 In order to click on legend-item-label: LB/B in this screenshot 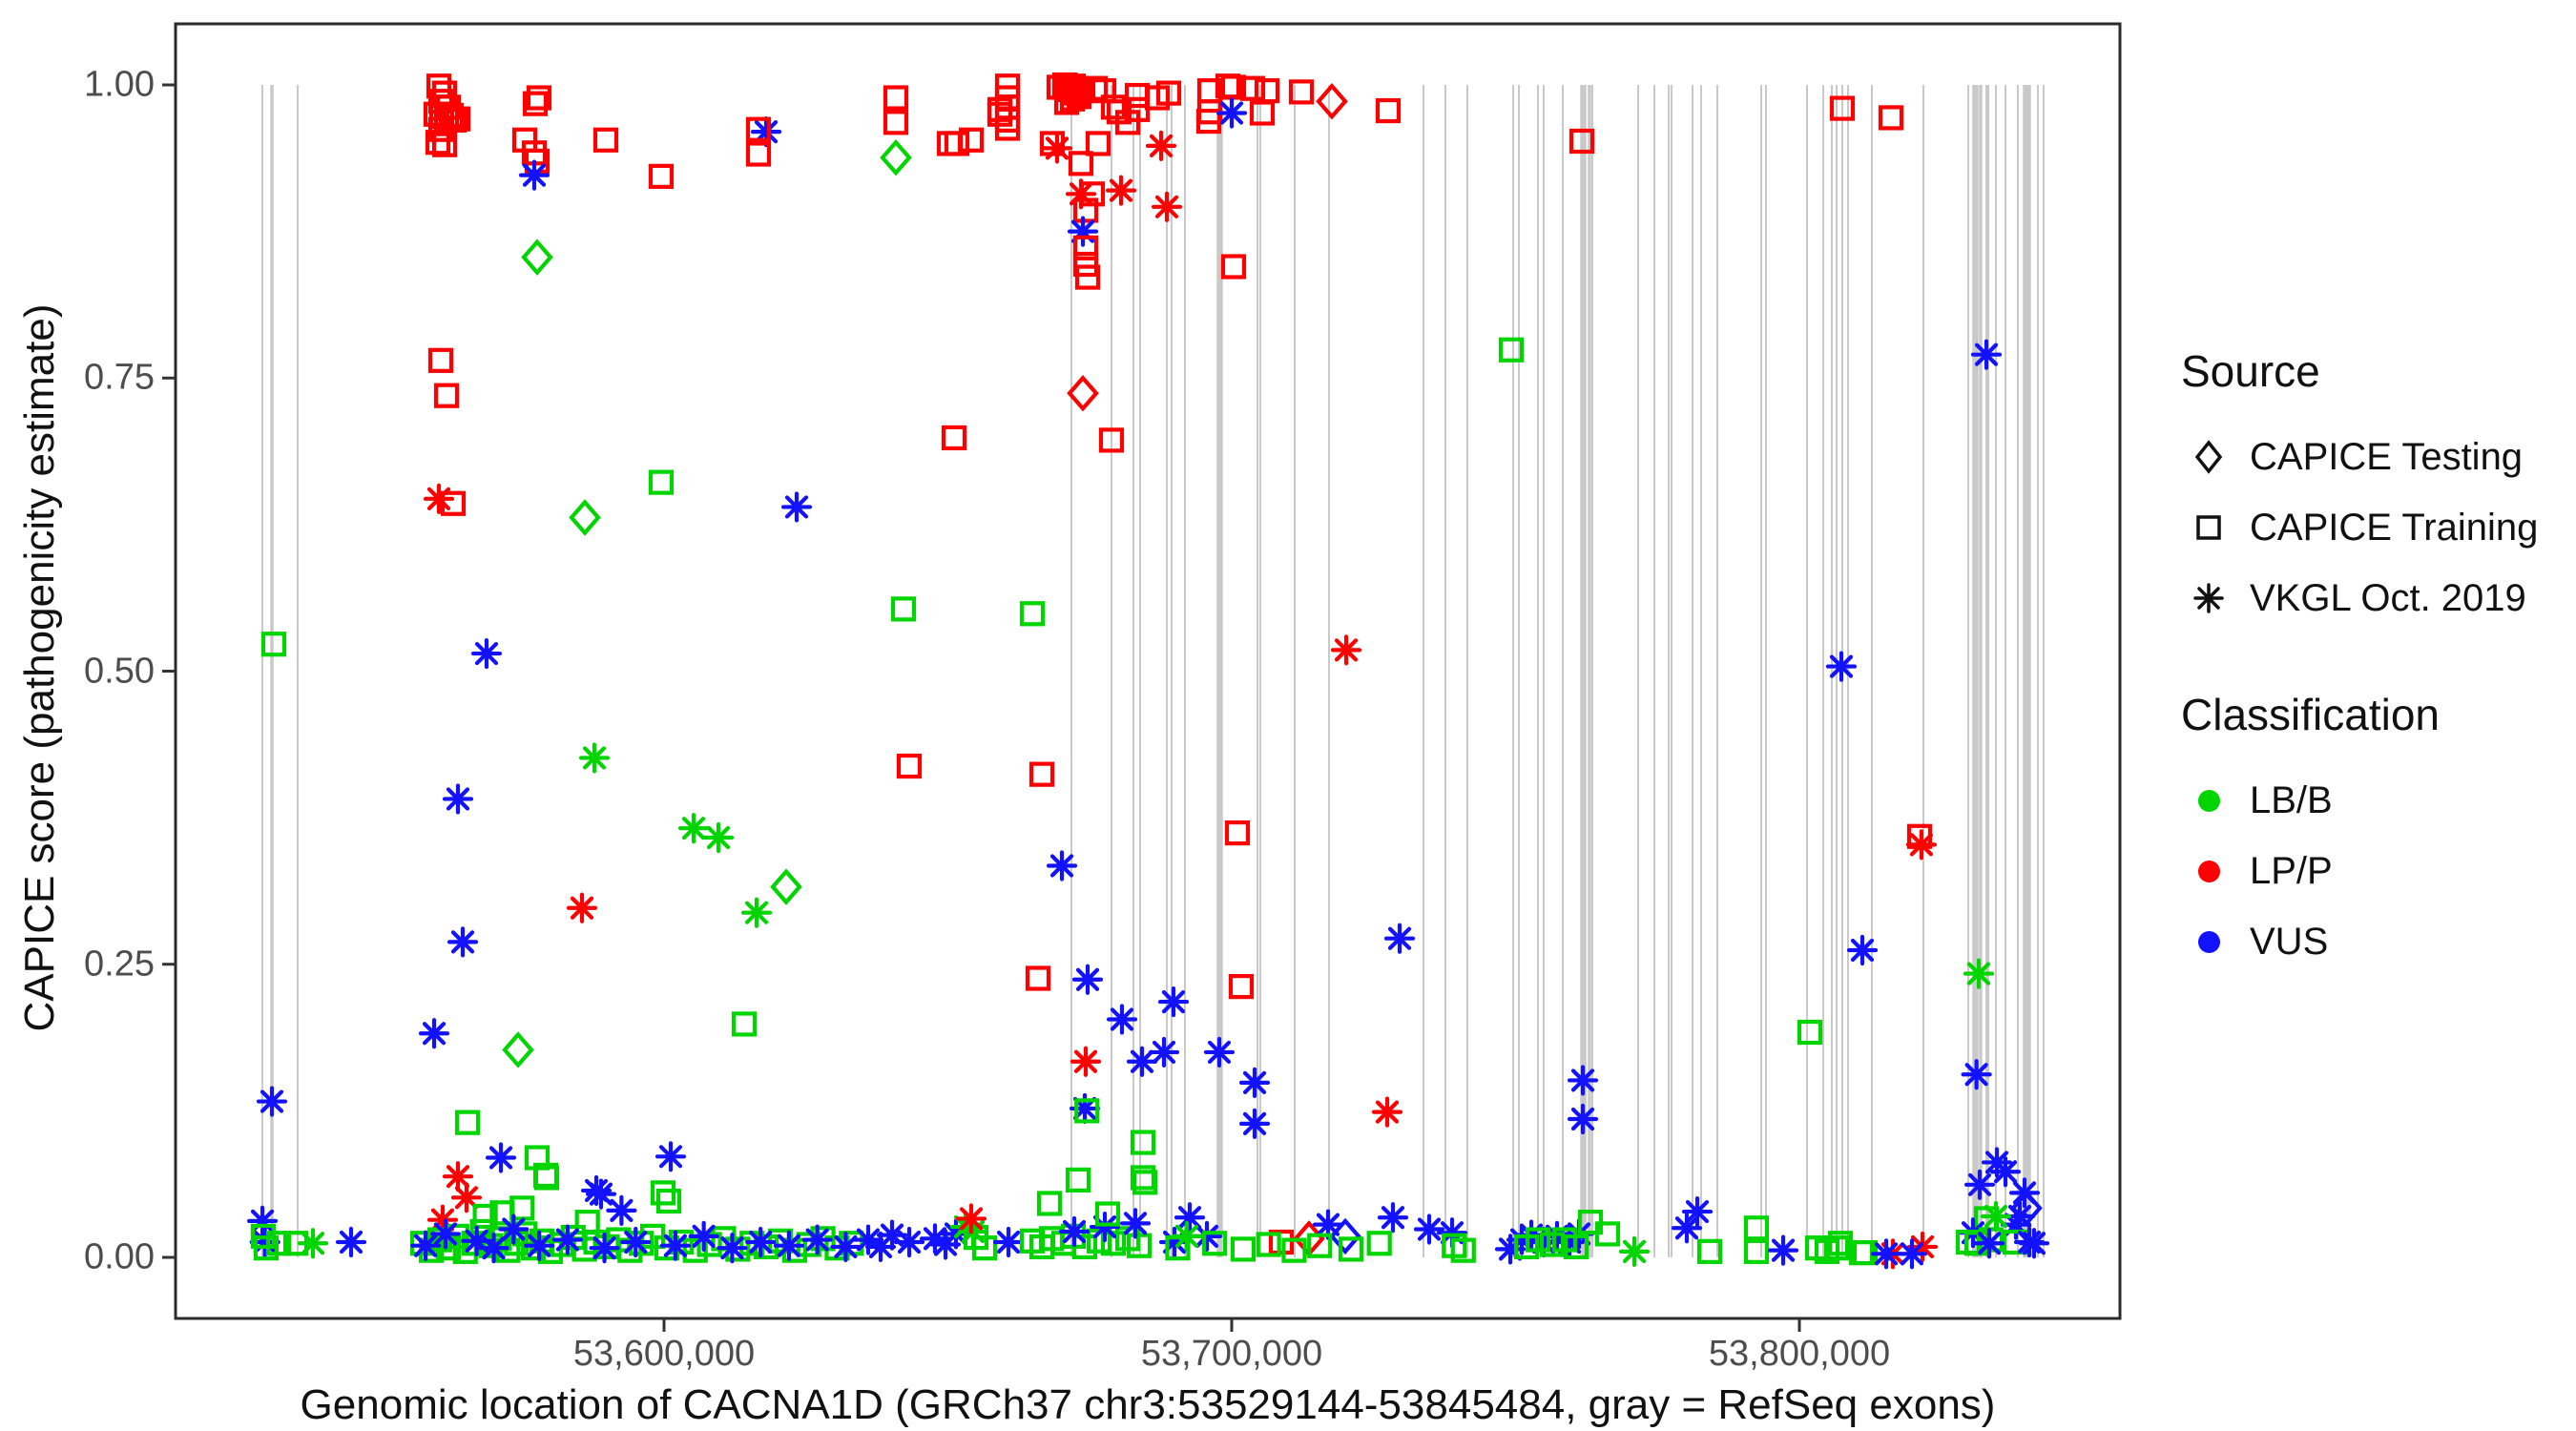, I will do `click(2291, 799)`.